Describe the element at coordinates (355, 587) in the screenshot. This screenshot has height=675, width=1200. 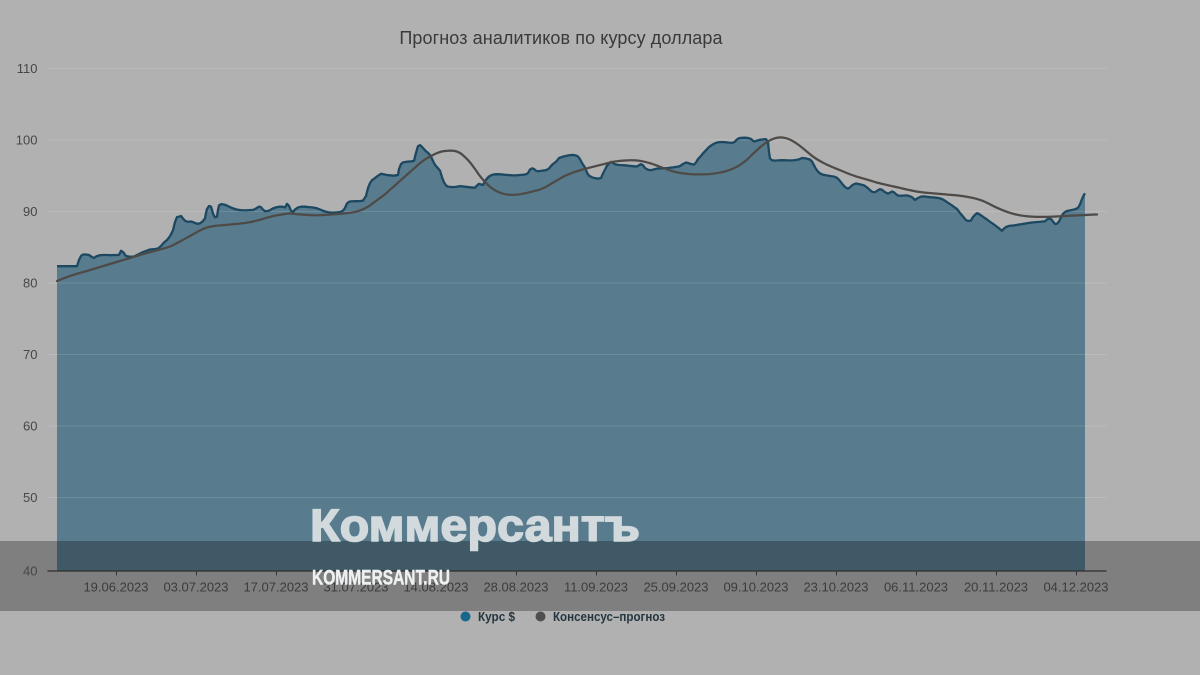
I see `svg-text: 31.07.2023` at that location.